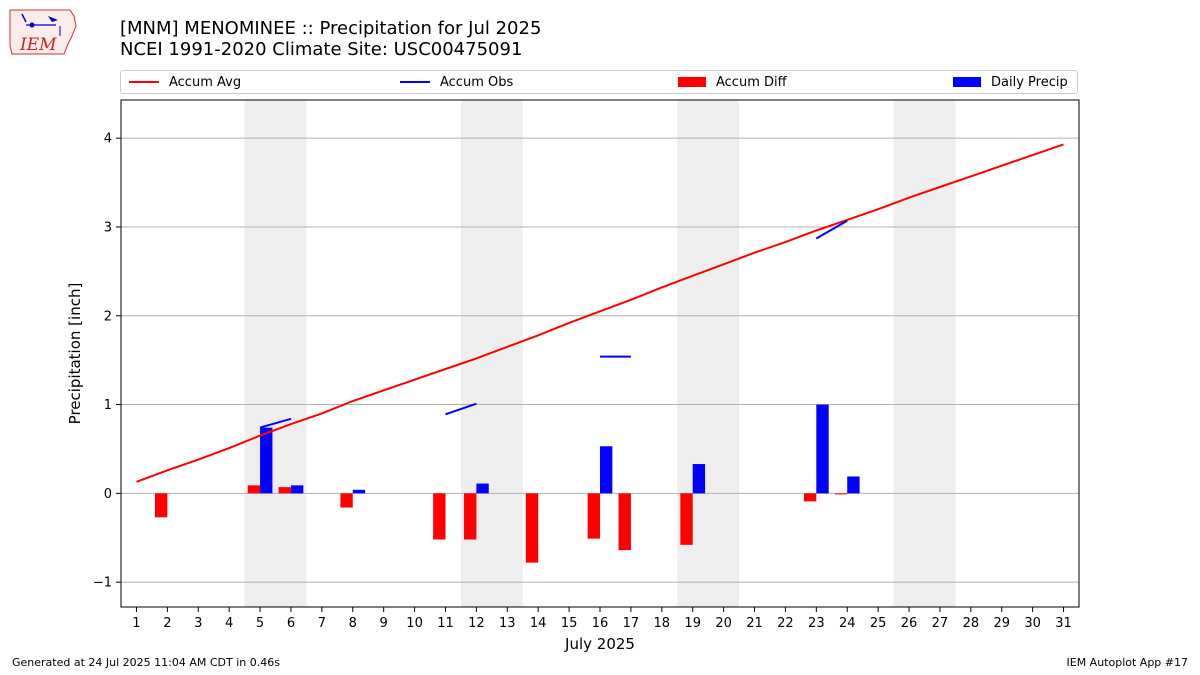  I want to click on legend-label-daily-precip: Daily Precip, so click(1029, 82).